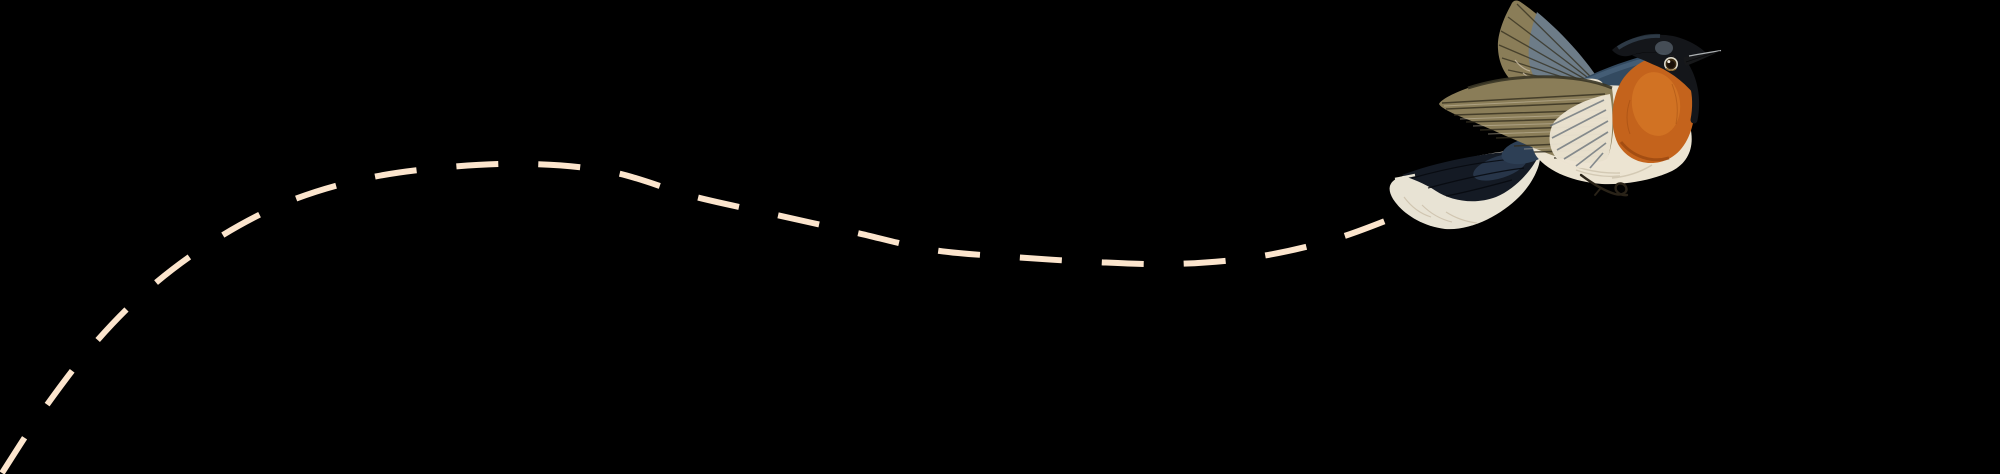 The width and height of the screenshot is (2000, 474). I want to click on eye-highlight, so click(1669, 62).